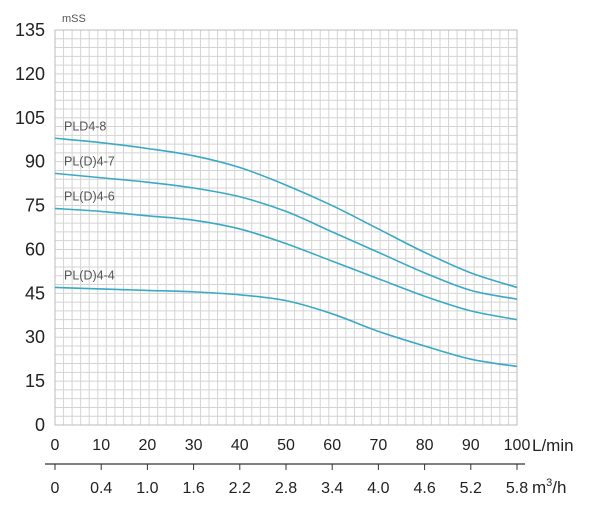 This screenshot has width=592, height=506. What do you see at coordinates (30, 227) in the screenshot?
I see `y-tick-labels: 0 15 30 45 60 75 90 105 120 135` at bounding box center [30, 227].